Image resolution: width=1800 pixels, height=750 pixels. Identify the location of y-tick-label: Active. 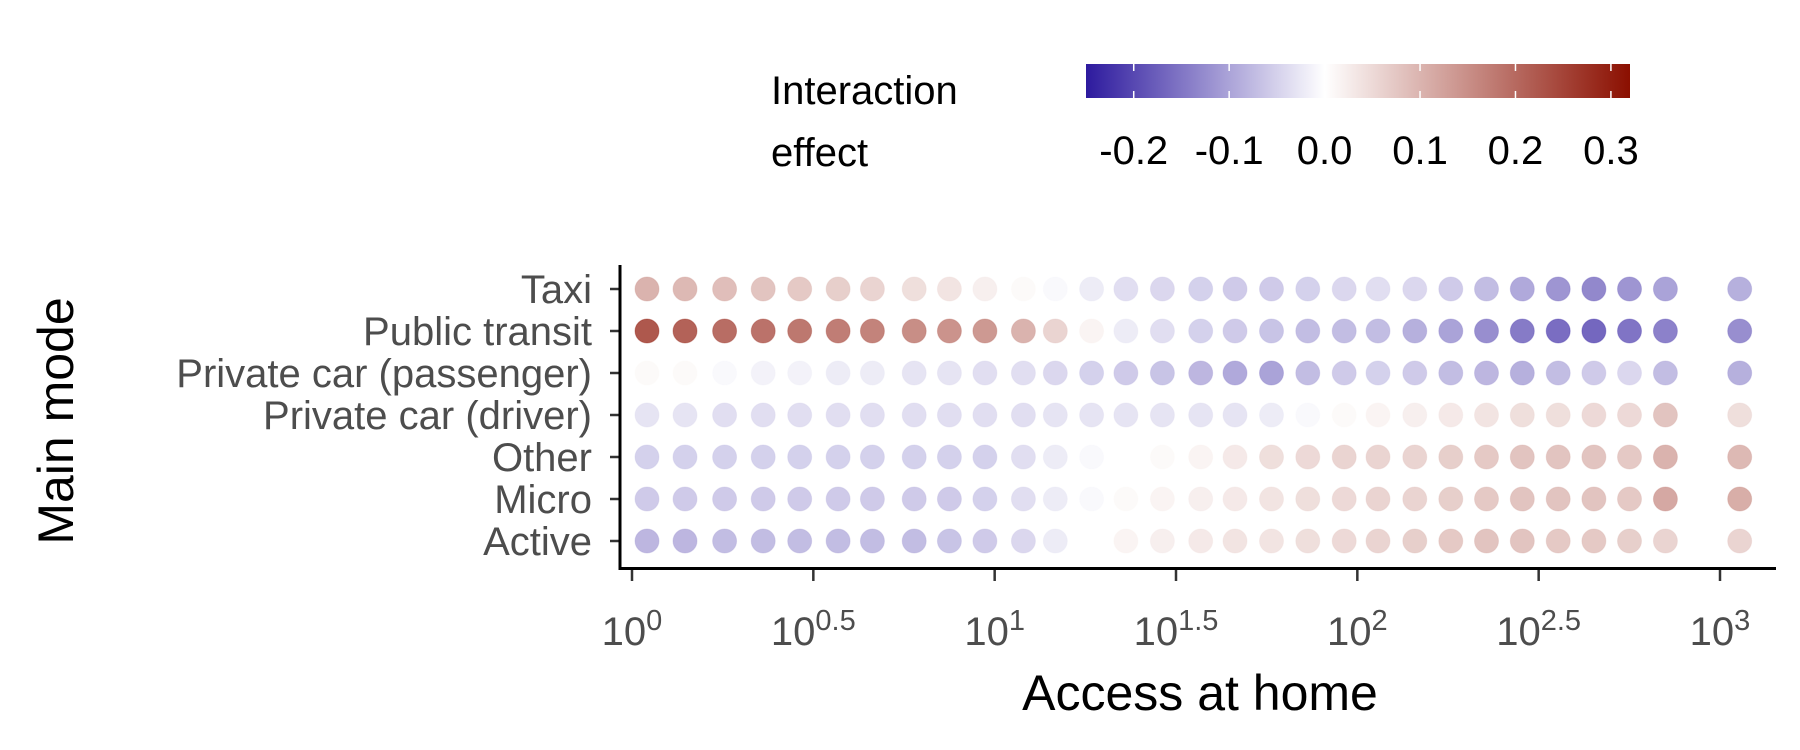
(537, 542).